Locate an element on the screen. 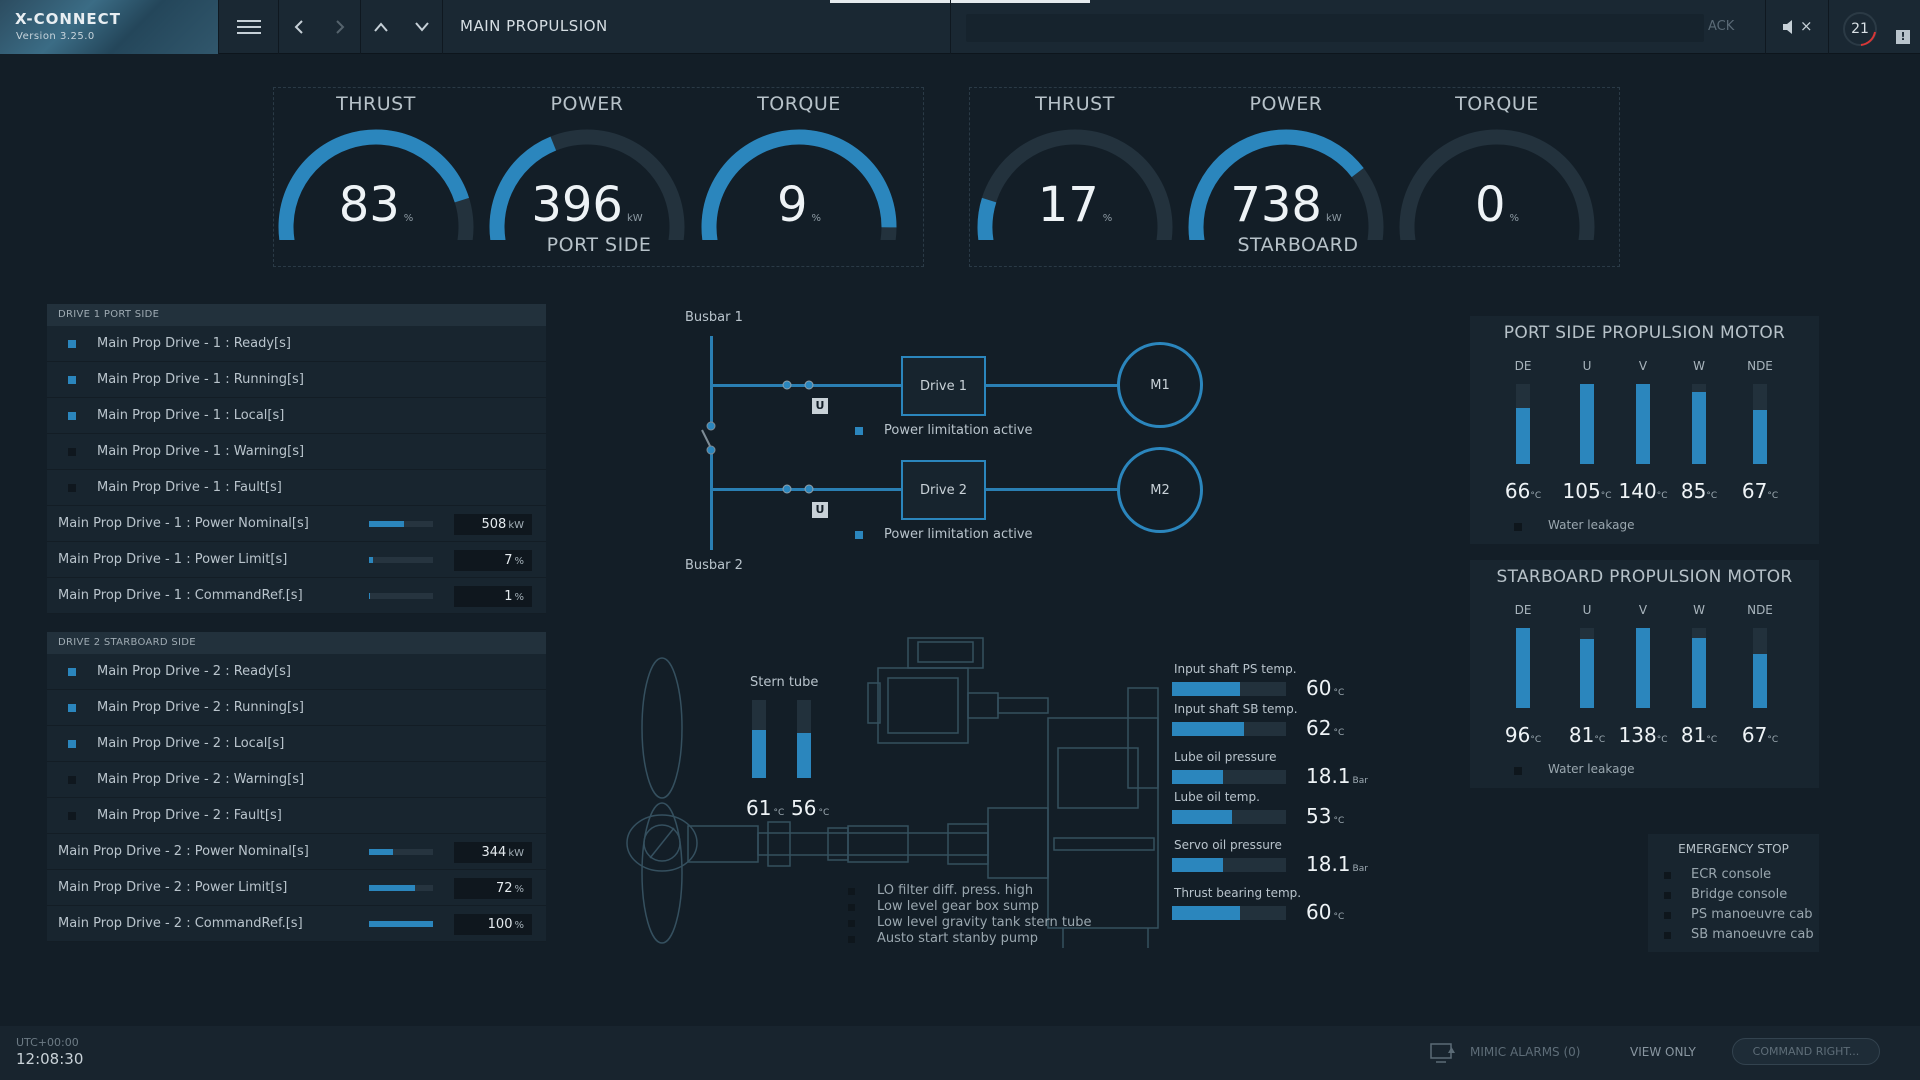 The width and height of the screenshot is (1920, 1080). temp-number: 66 is located at coordinates (1517, 491).